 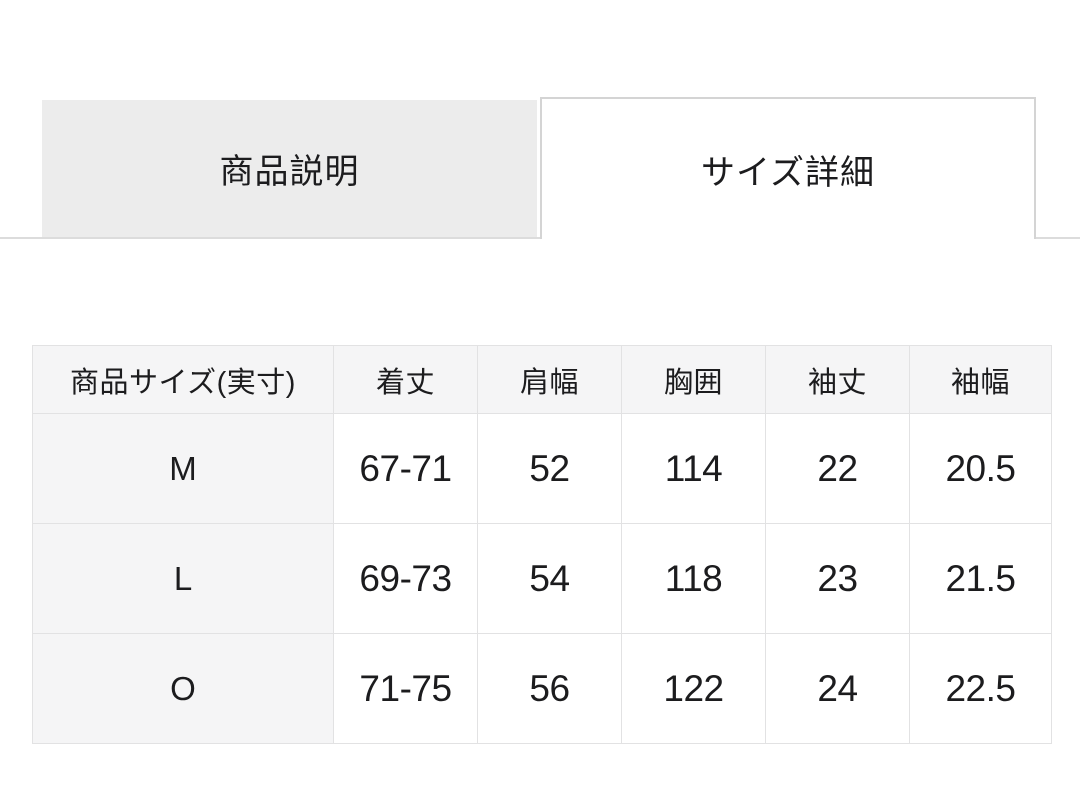 I want to click on value-cell: 69-73, so click(x=405, y=578).